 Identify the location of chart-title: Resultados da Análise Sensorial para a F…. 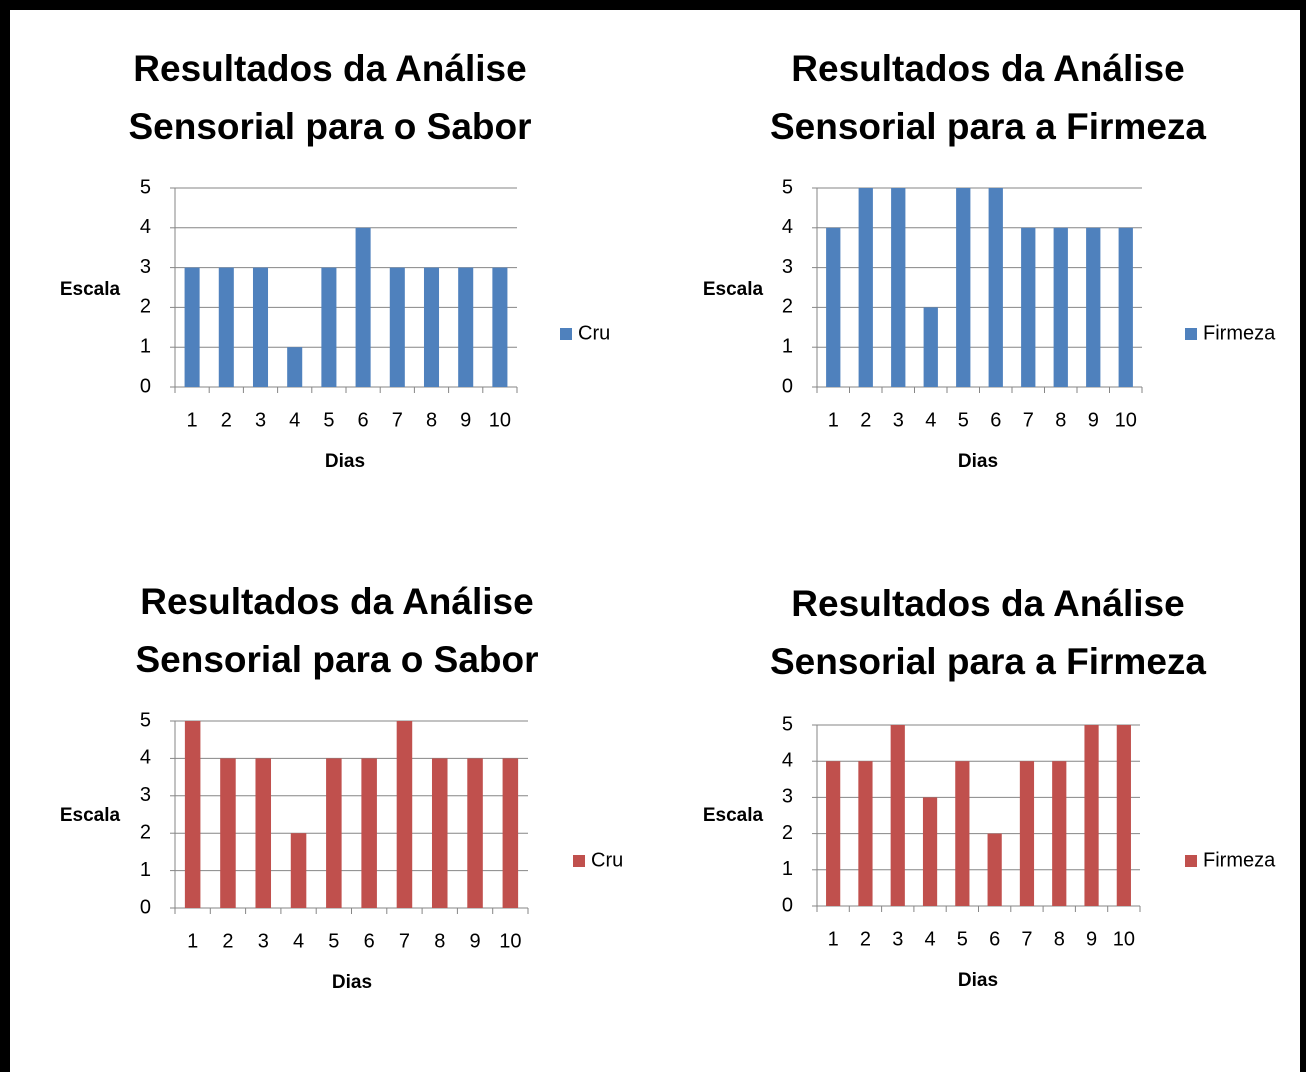
(988, 632).